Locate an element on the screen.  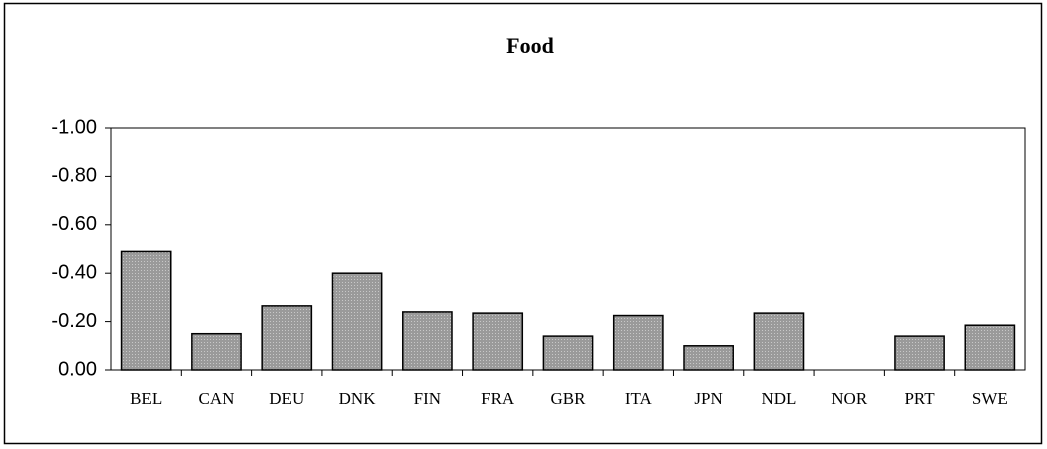
x-tick-label: NOR is located at coordinates (849, 398).